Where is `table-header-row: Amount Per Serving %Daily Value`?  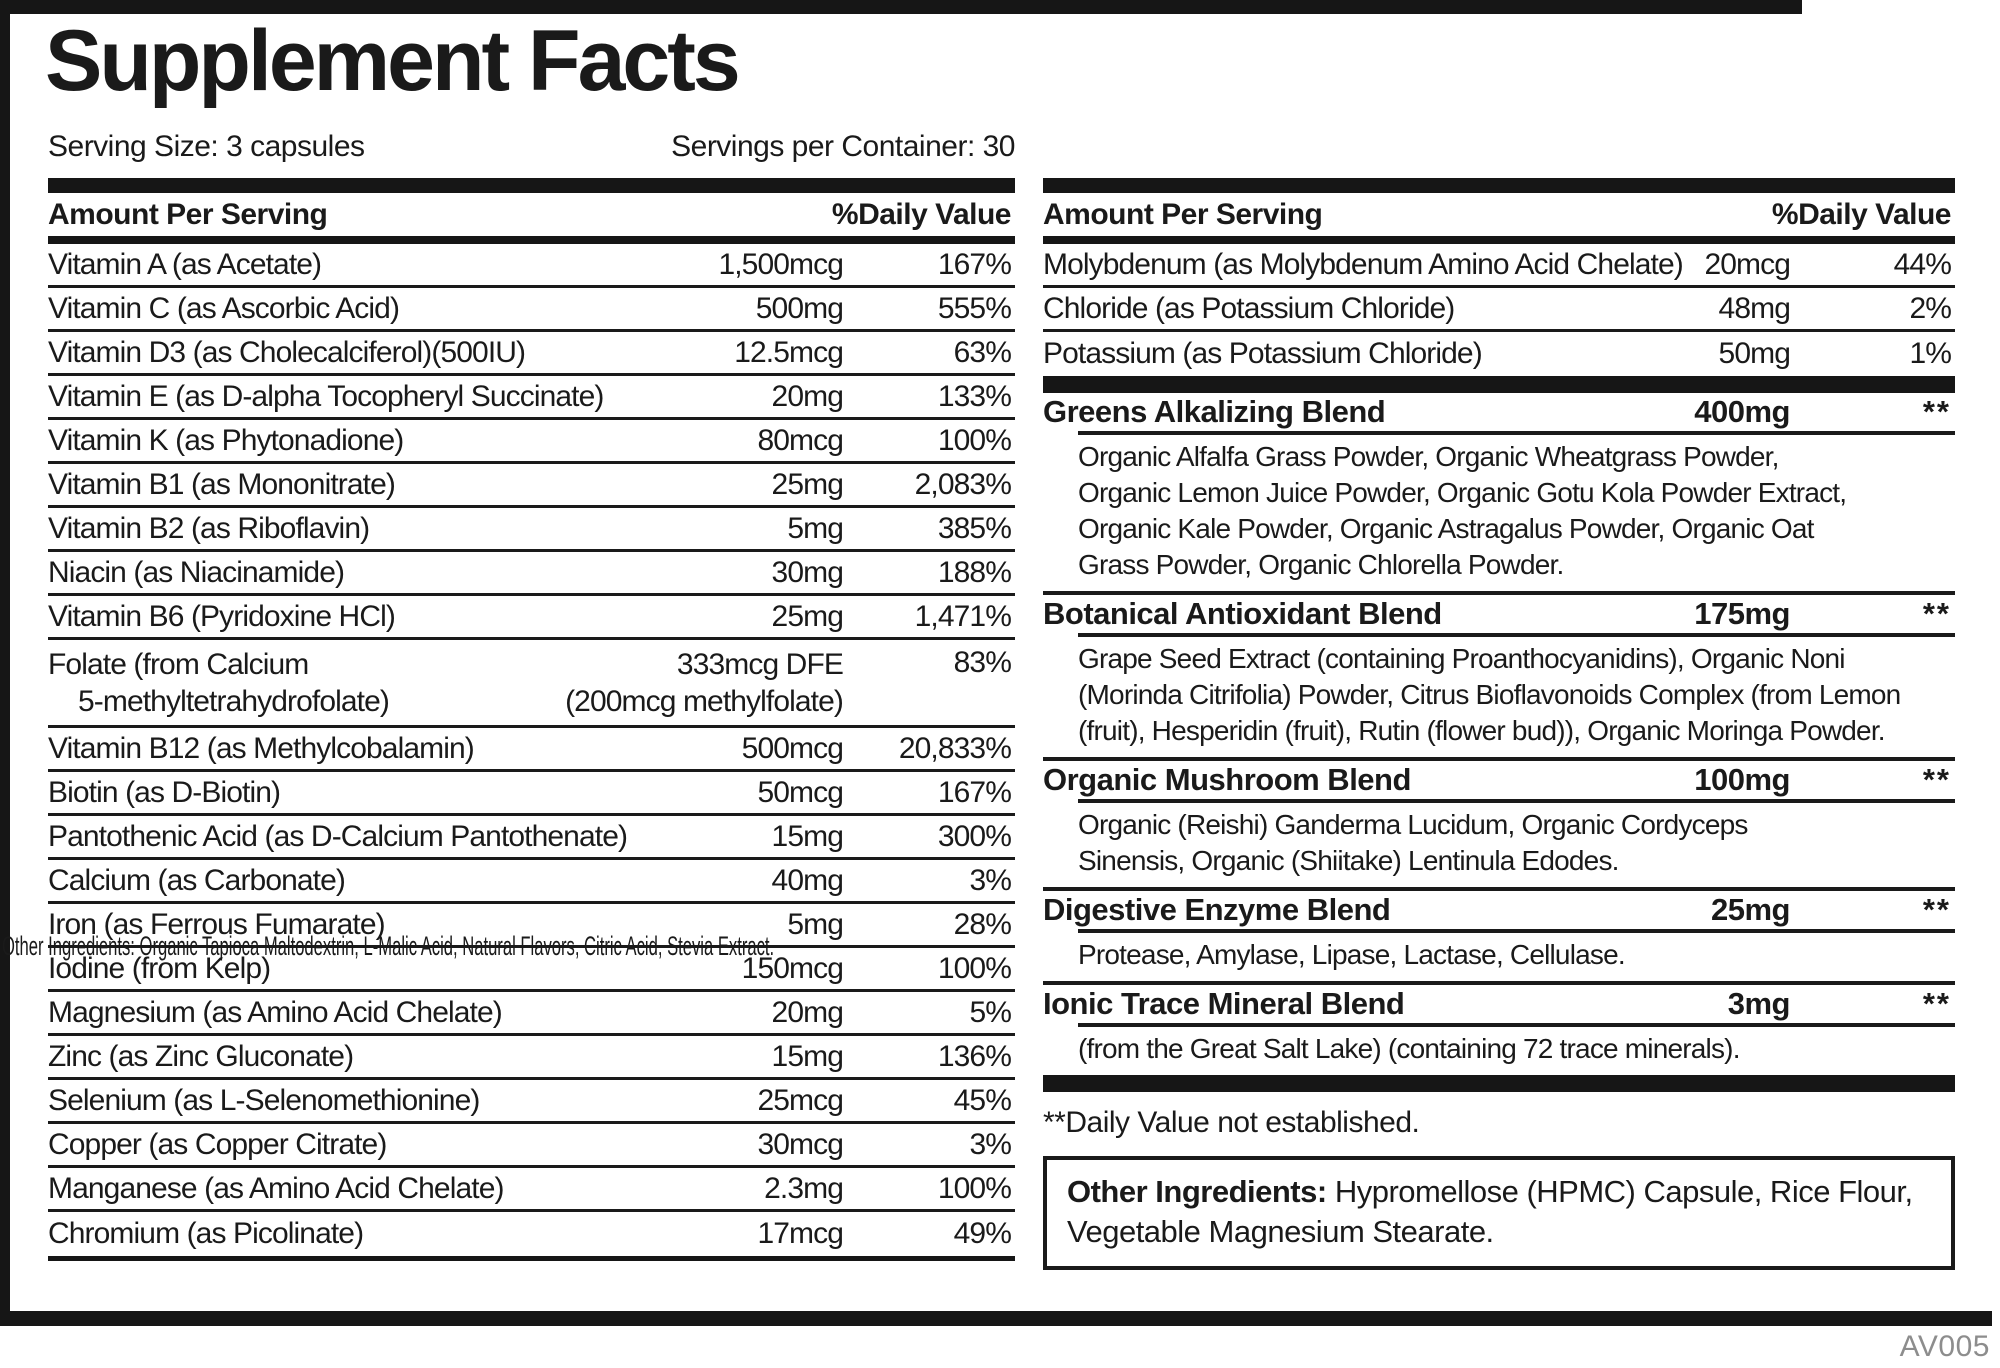
table-header-row: Amount Per Serving %Daily Value is located at coordinates (531, 214).